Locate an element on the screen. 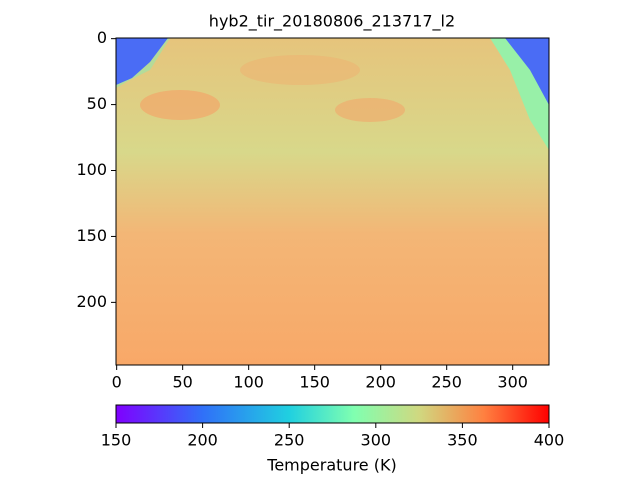  colorbar is located at coordinates (332, 414).